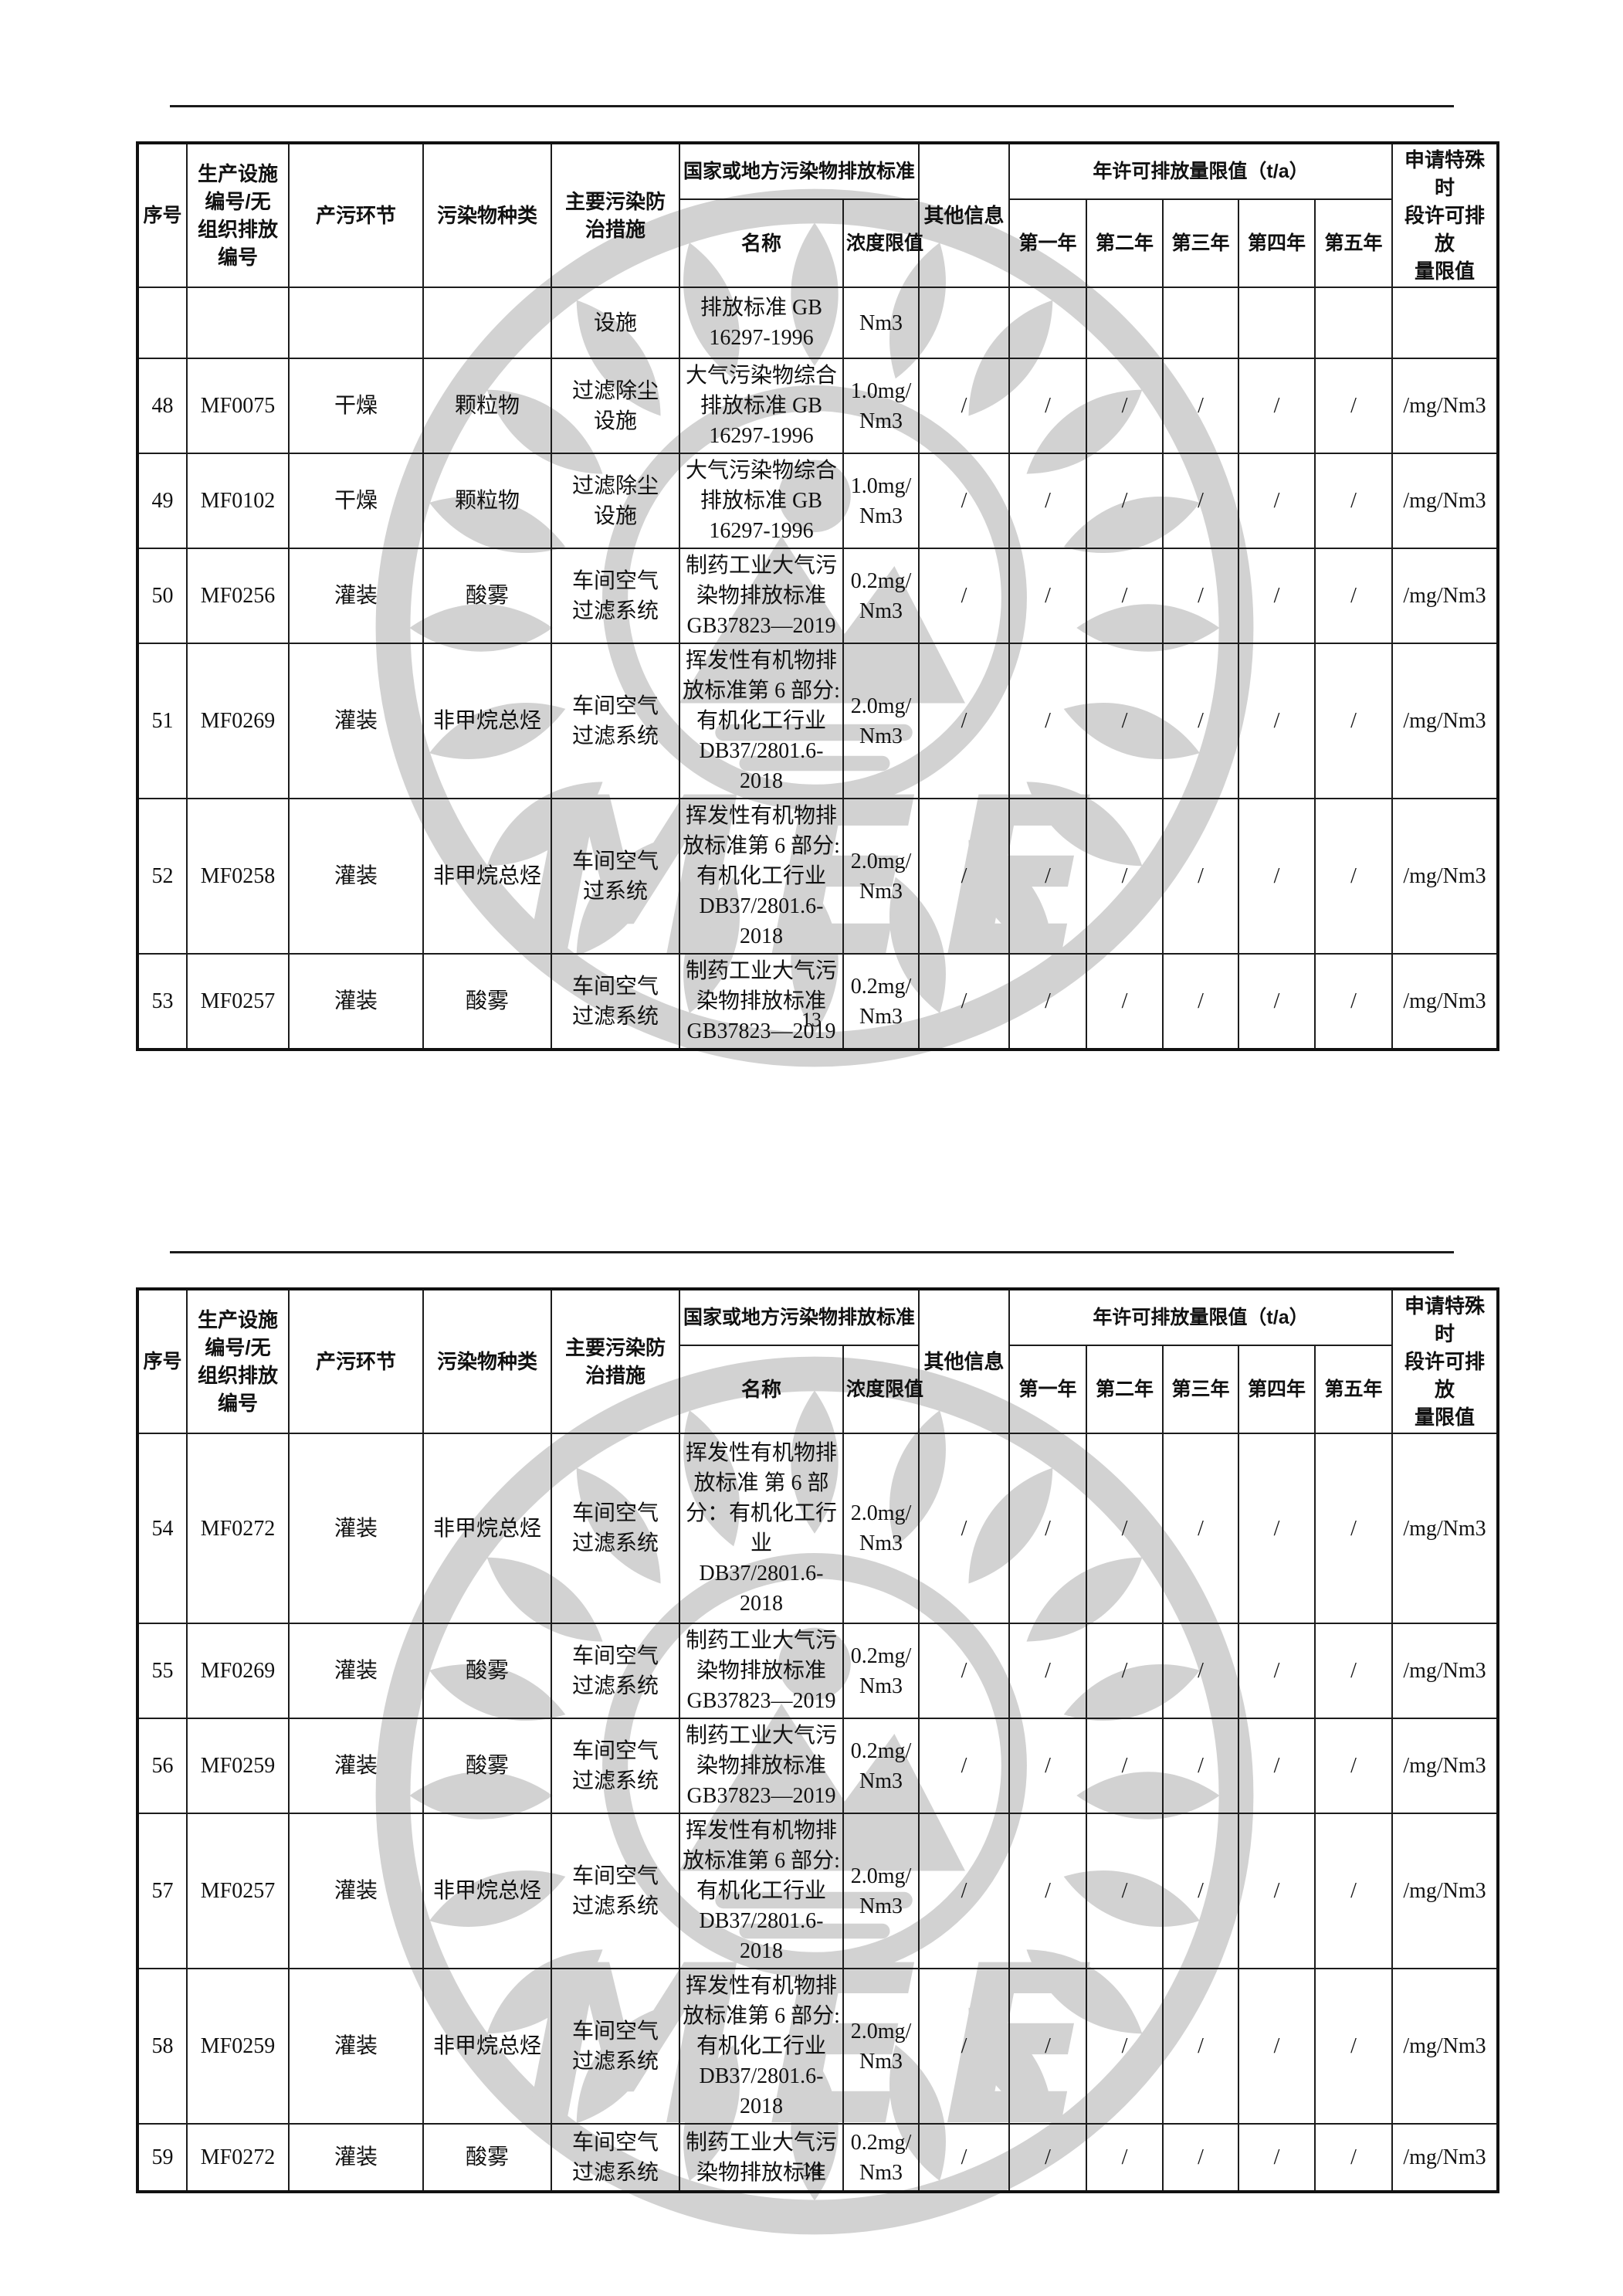 This screenshot has height=2296, width=1623. I want to click on page-number: 13, so click(811, 1020).